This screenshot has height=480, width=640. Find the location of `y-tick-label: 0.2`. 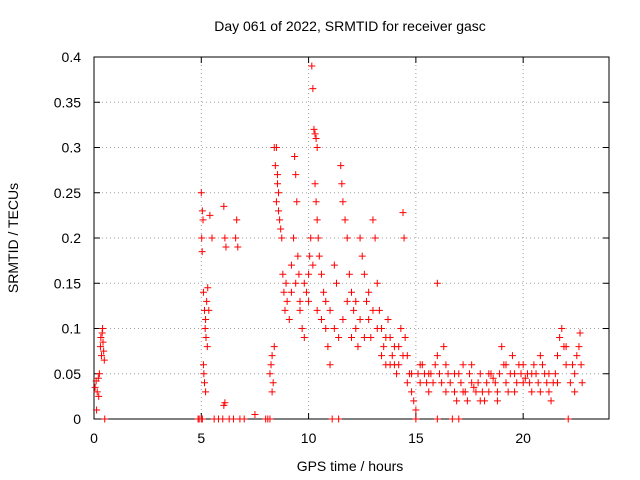

y-tick-label: 0.2 is located at coordinates (72, 238).